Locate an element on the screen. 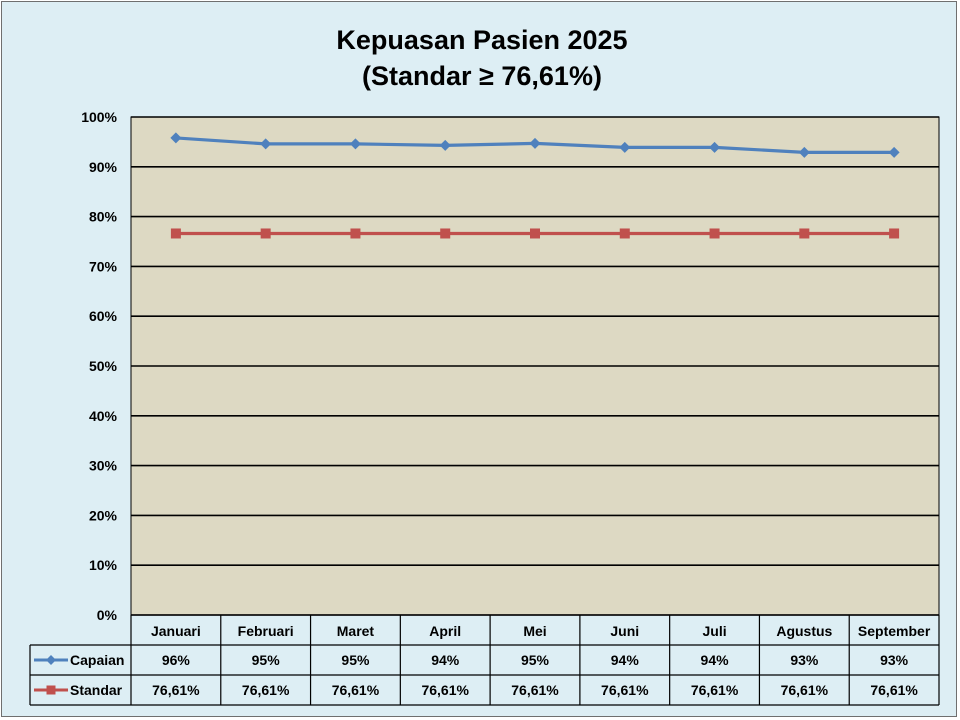 The height and width of the screenshot is (720, 960). chart-title: Kepuasan Pasien 2025 is located at coordinates (482, 40).